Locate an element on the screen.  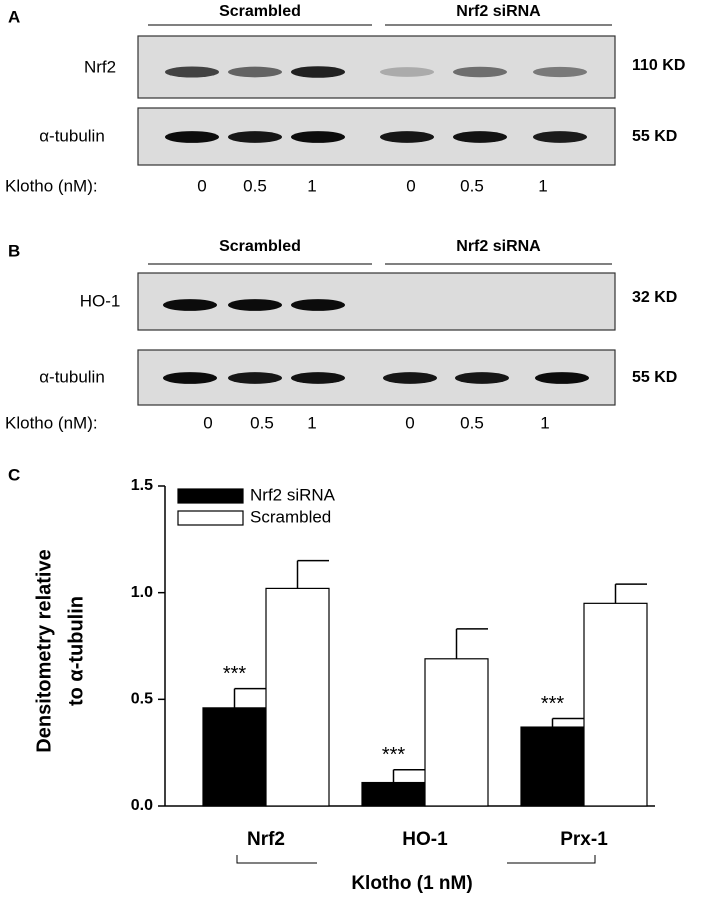
protein-label: HO-1 is located at coordinates (100, 300).